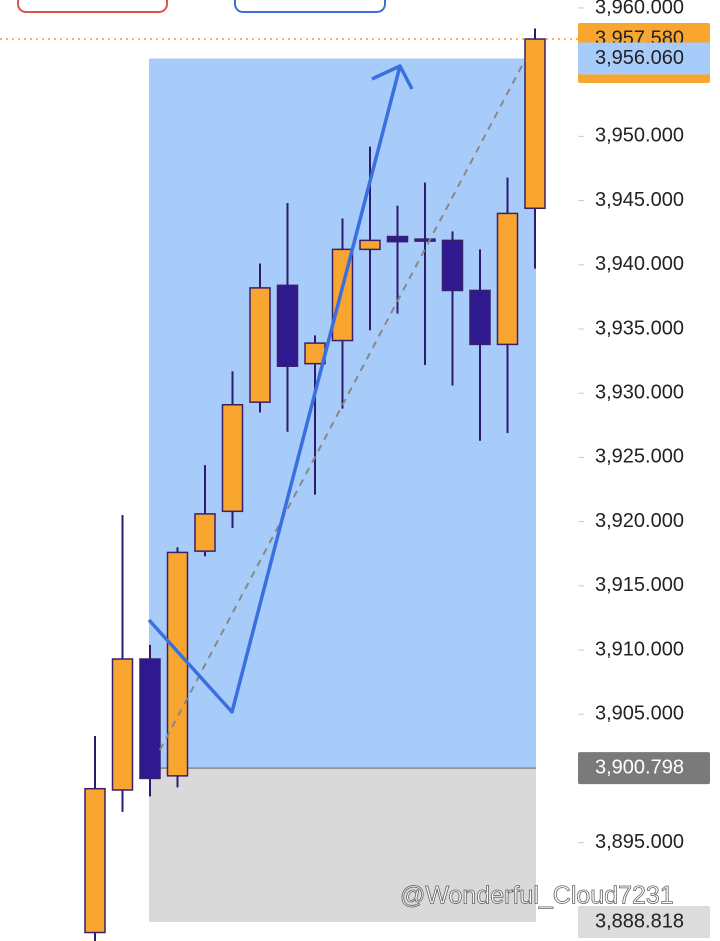 This screenshot has width=720, height=941. What do you see at coordinates (342, 845) in the screenshot?
I see `stop-zone` at bounding box center [342, 845].